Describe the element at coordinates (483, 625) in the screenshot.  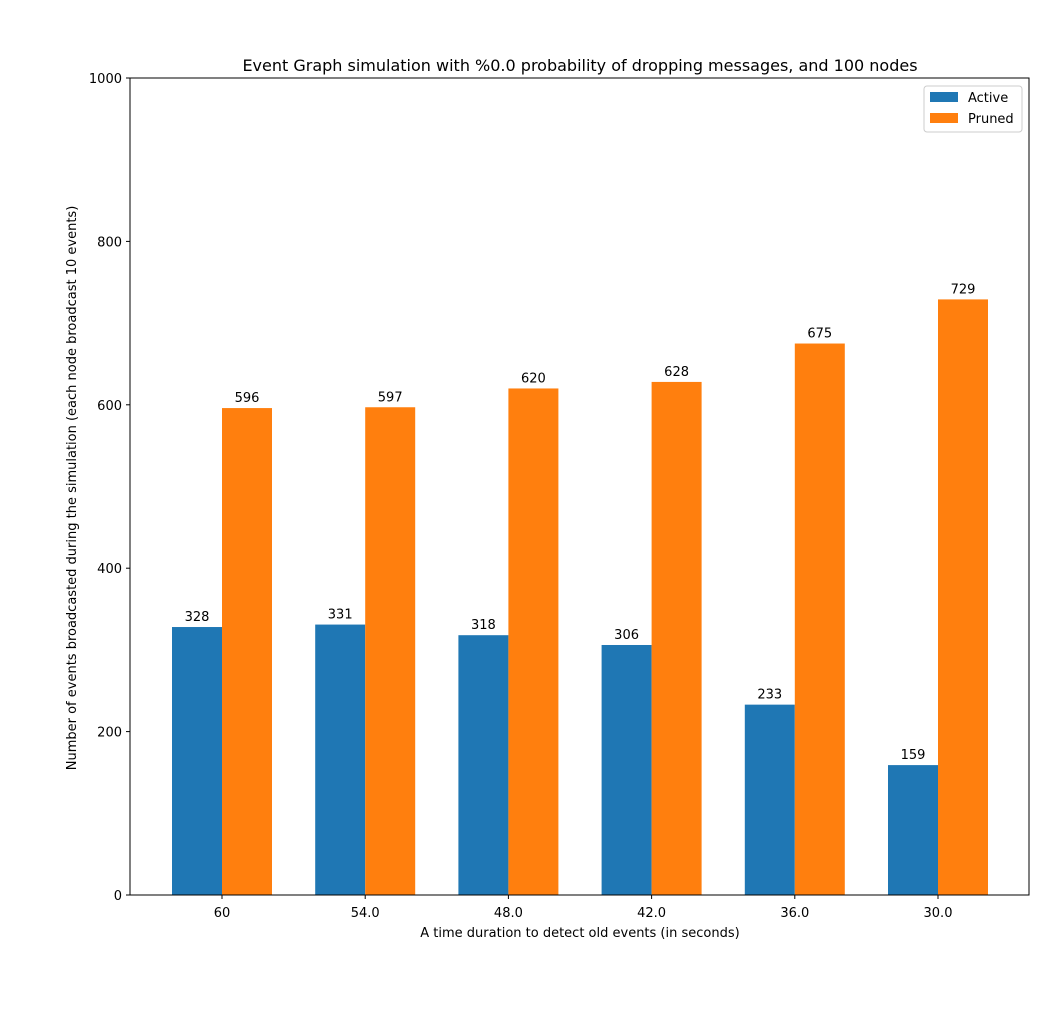
I see `data-label: 318` at that location.